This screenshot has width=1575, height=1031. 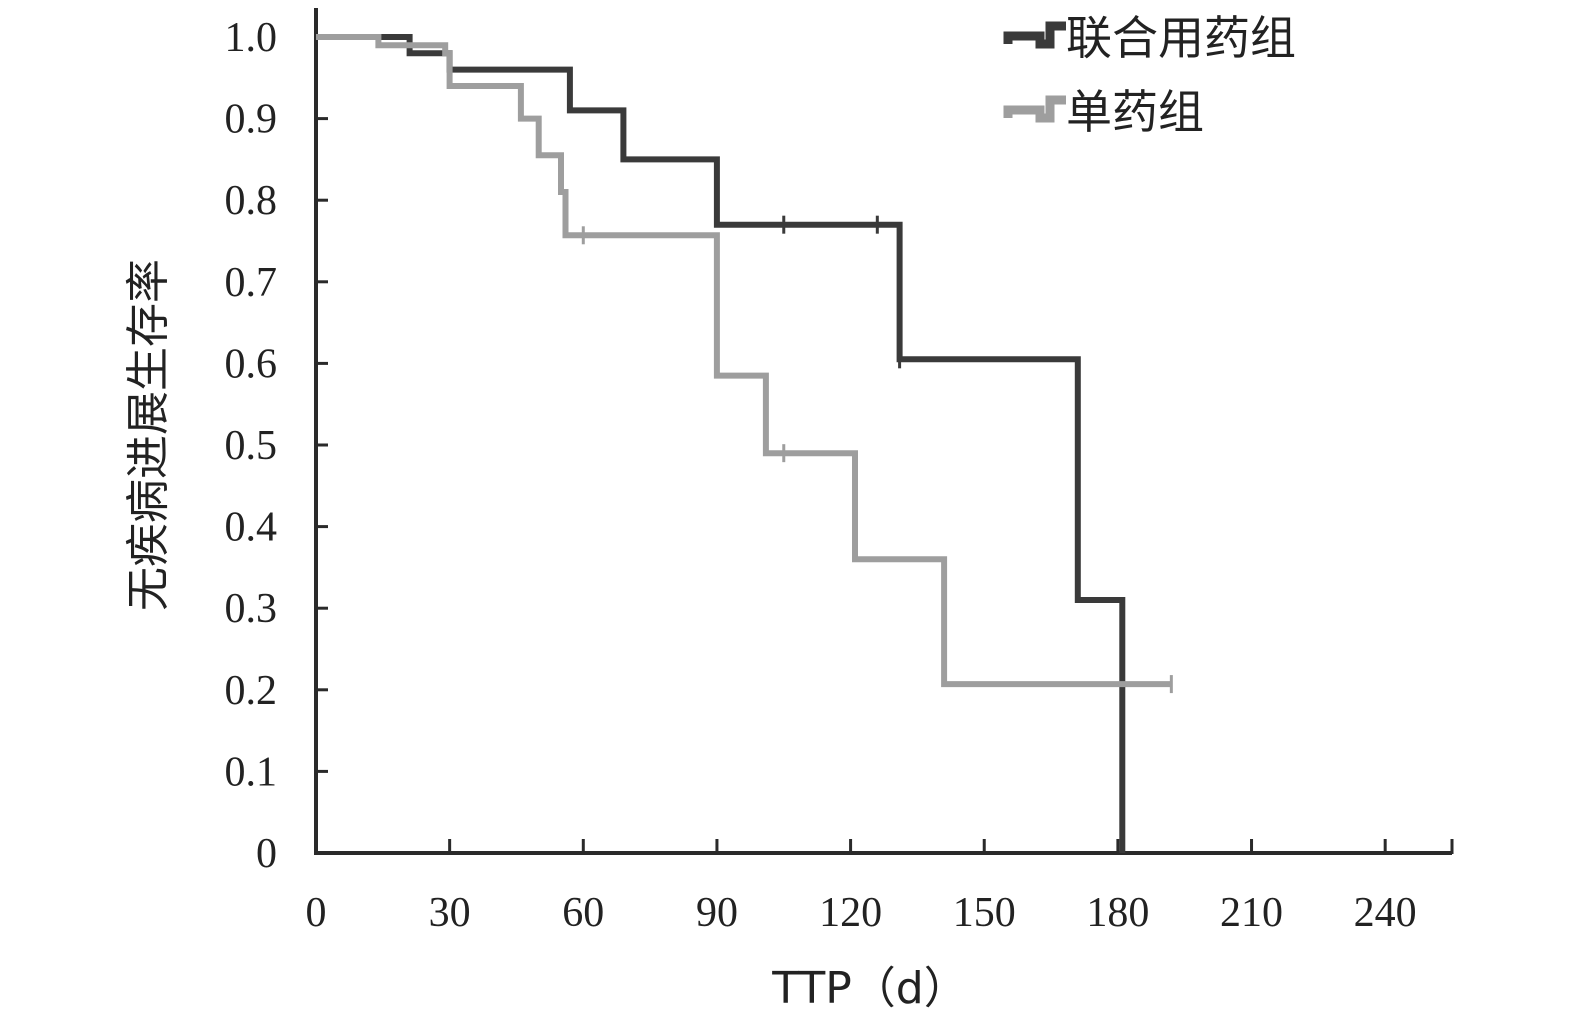 I want to click on x-tick-label: 210, so click(x=1251, y=913).